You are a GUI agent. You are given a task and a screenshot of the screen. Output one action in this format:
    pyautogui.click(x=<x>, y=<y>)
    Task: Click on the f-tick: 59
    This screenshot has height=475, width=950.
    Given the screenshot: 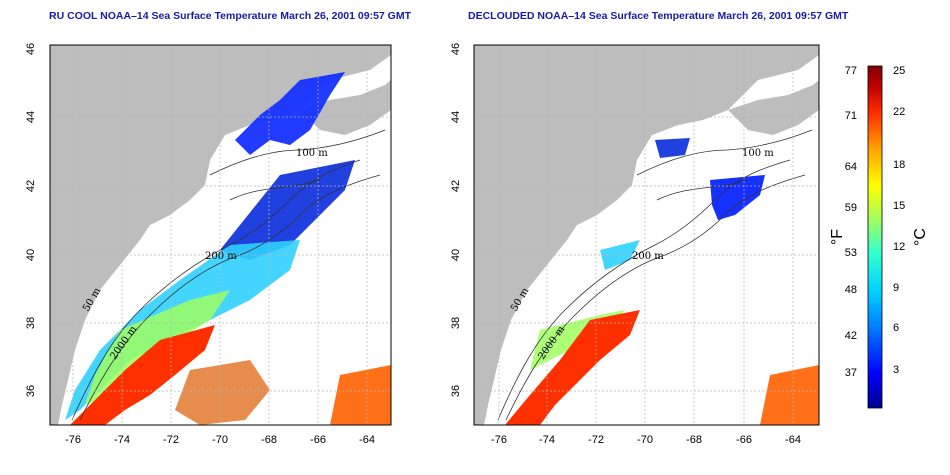 What is the action you would take?
    pyautogui.click(x=851, y=208)
    